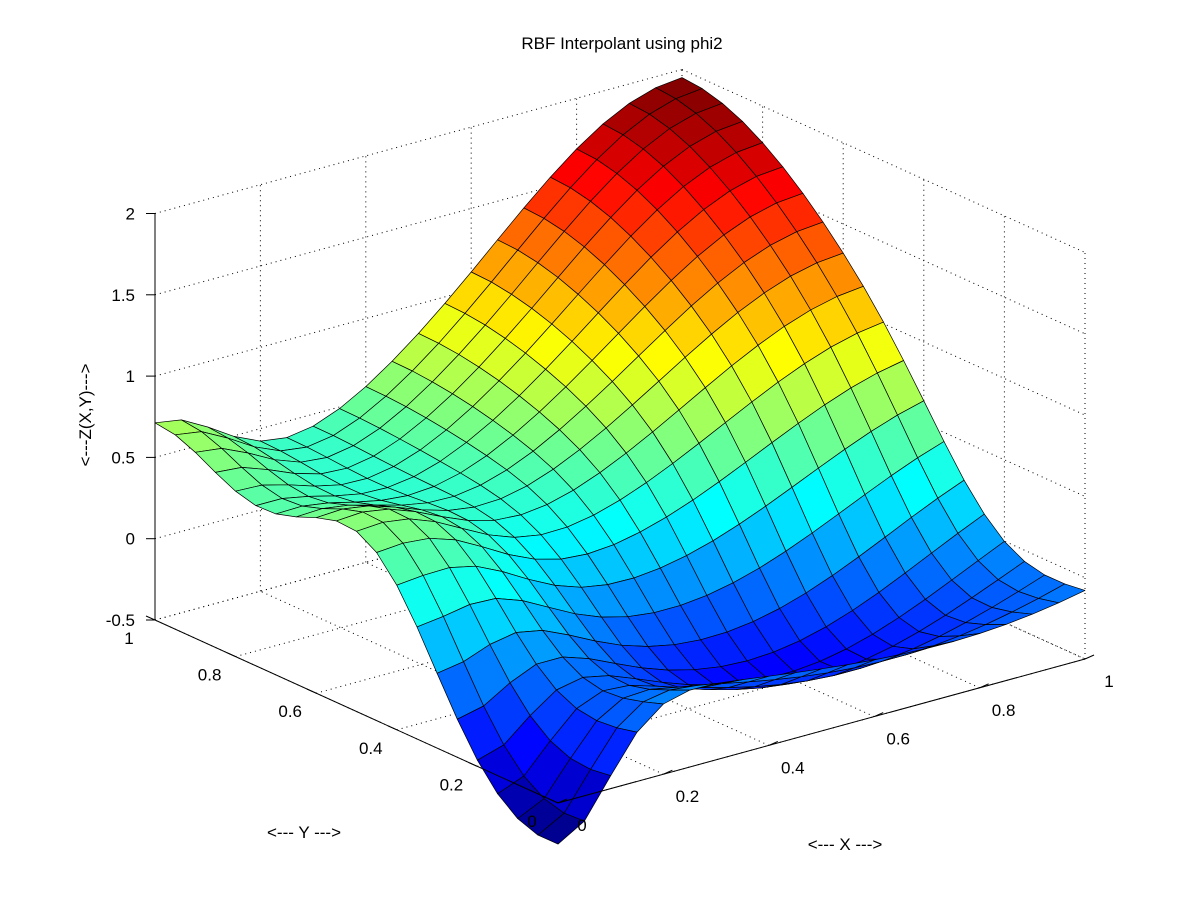  Describe the element at coordinates (128, 638) in the screenshot. I see `y-tick-label: 1` at that location.